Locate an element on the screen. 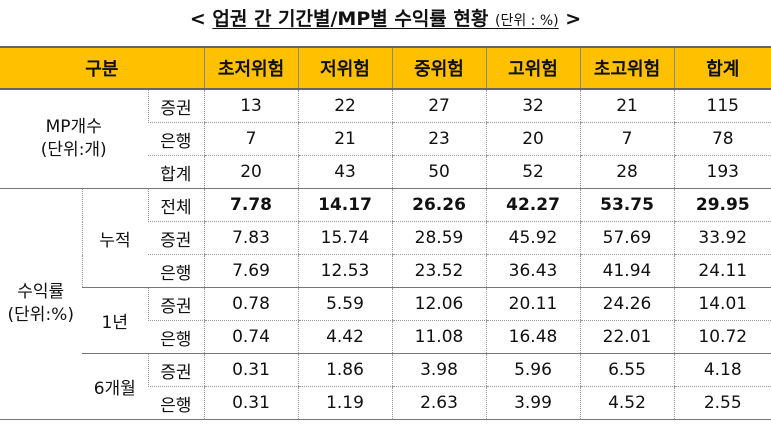 The width and height of the screenshot is (771, 443). cell: 23 is located at coordinates (439, 139).